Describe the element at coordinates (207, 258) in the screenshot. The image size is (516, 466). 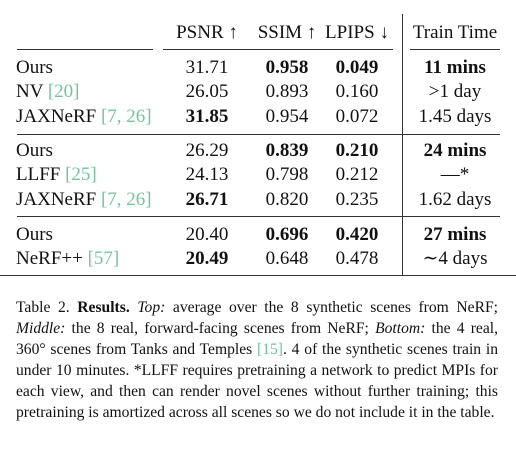
I see `psnr-cell: 20.49` at that location.